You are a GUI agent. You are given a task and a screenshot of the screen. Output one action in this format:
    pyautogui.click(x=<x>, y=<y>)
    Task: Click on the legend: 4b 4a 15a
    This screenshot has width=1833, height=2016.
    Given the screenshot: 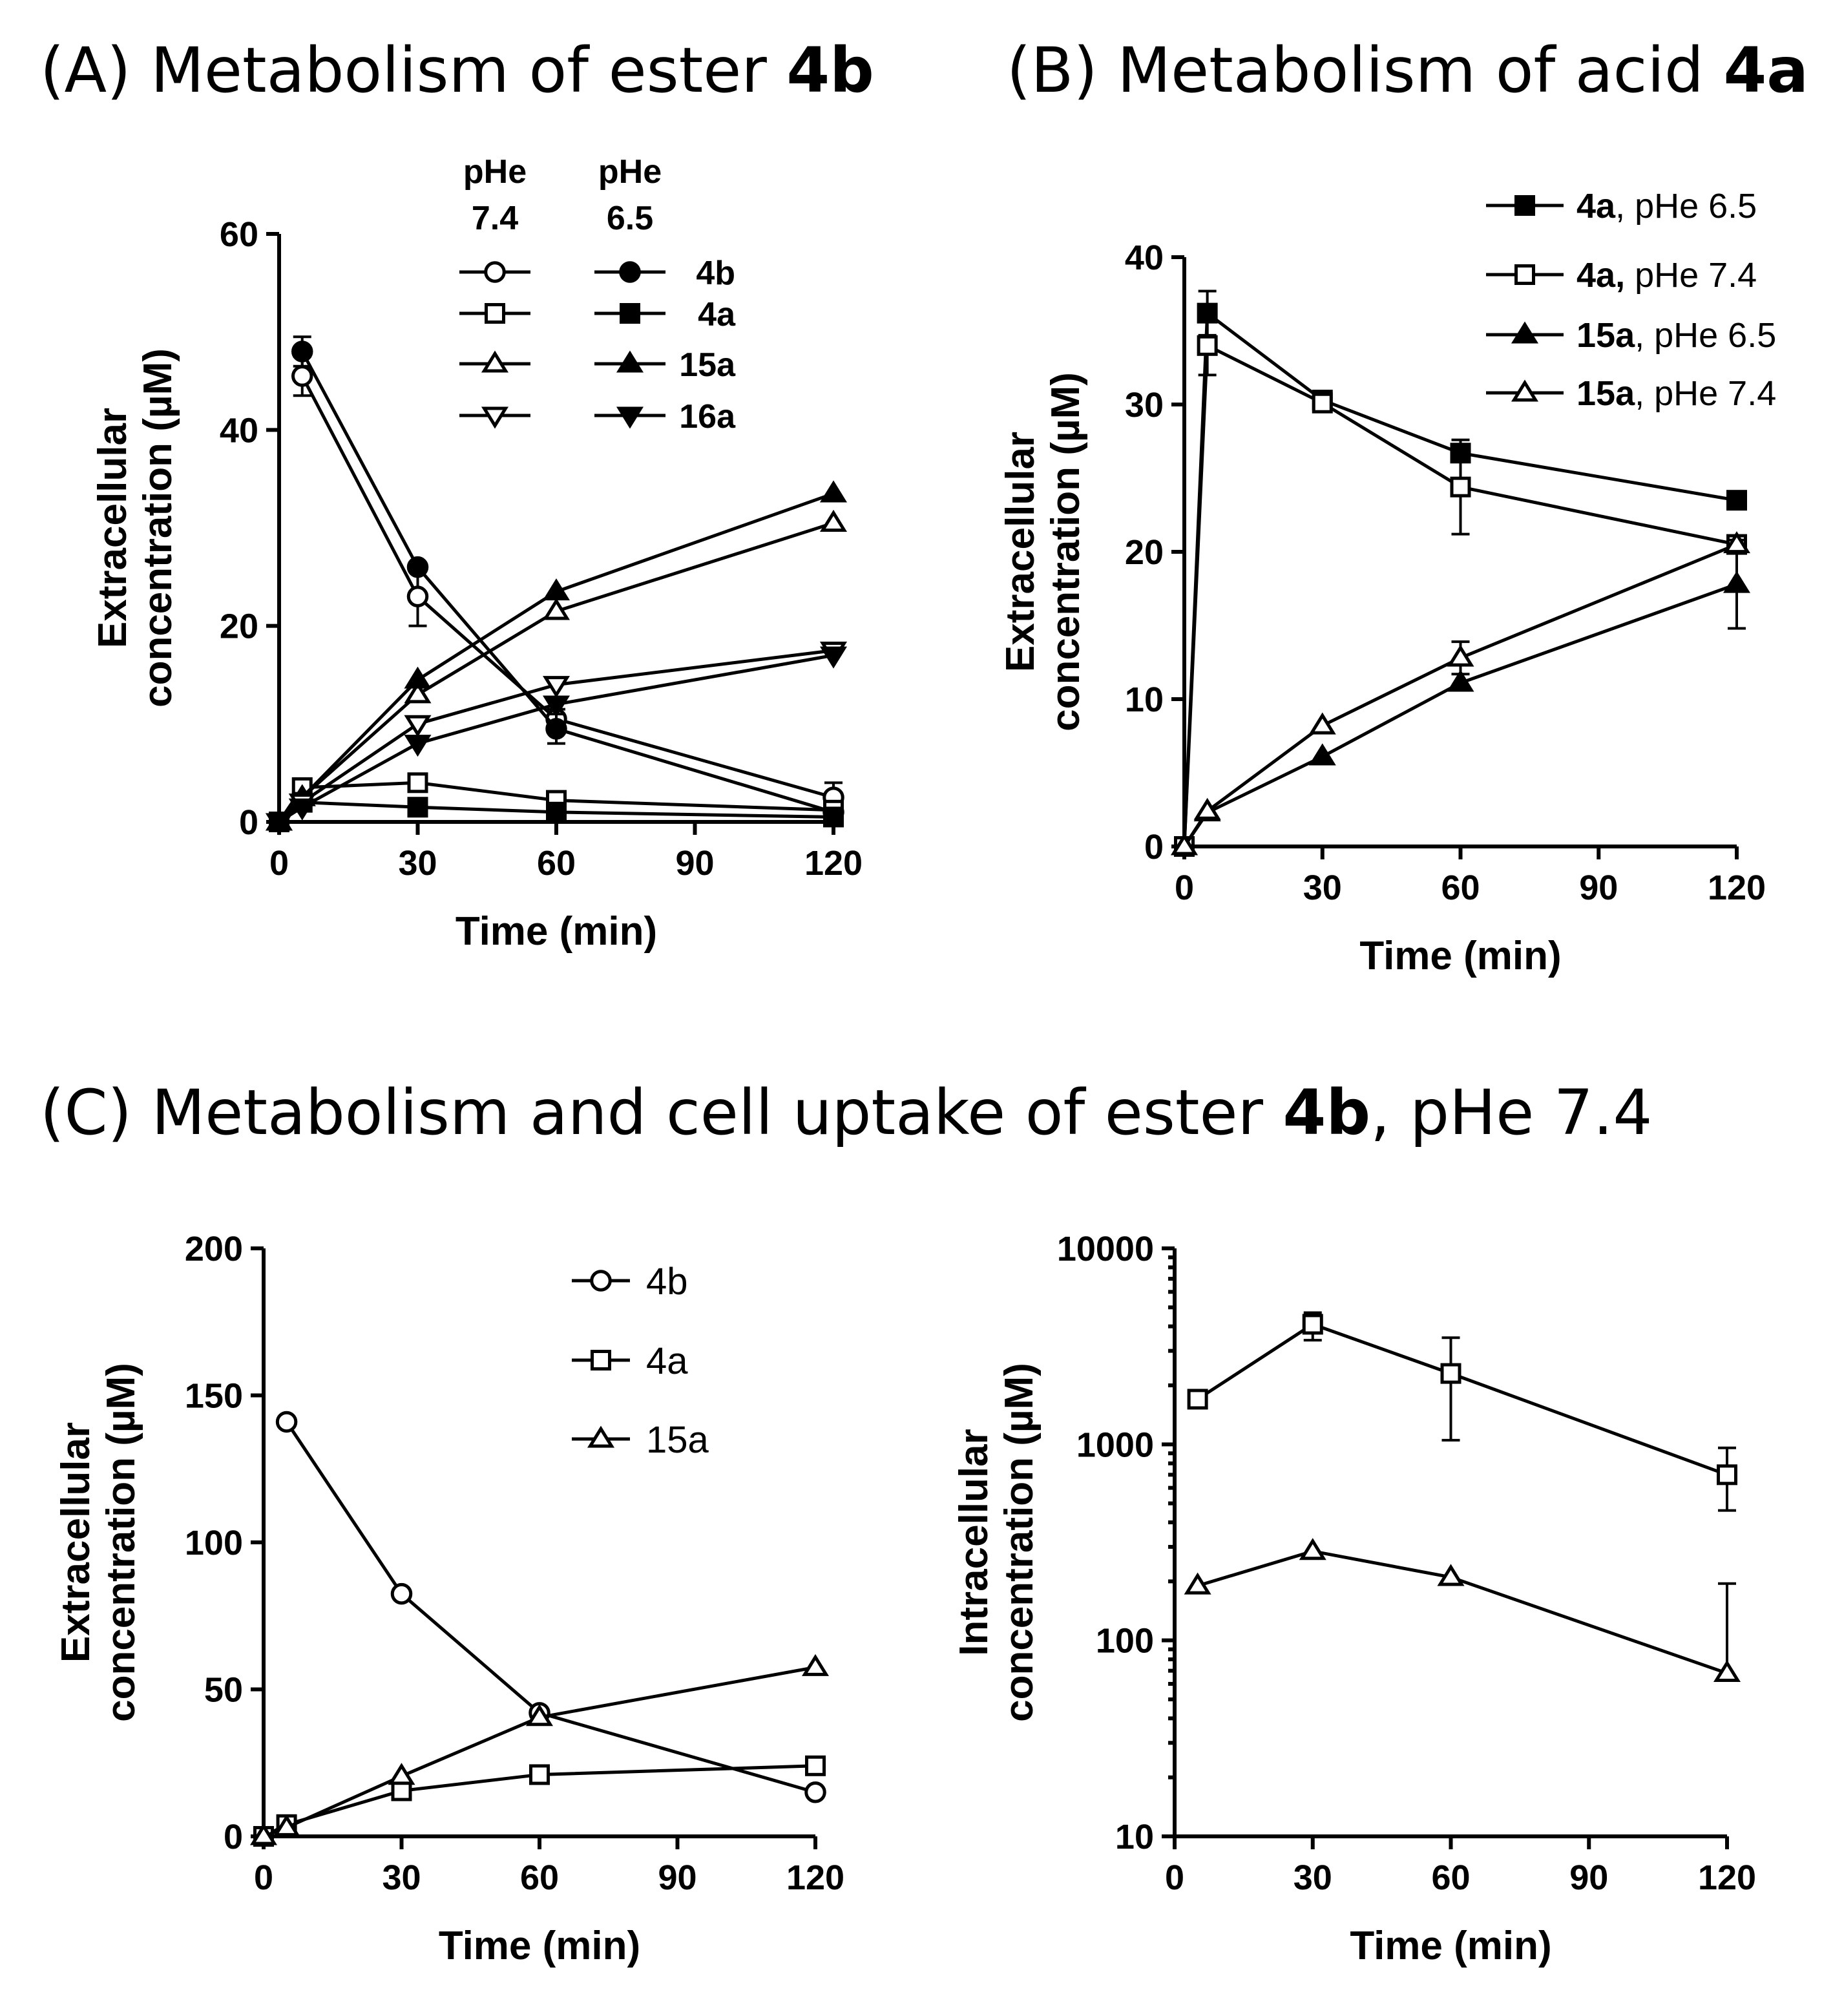 What is the action you would take?
    pyautogui.click(x=640, y=1361)
    